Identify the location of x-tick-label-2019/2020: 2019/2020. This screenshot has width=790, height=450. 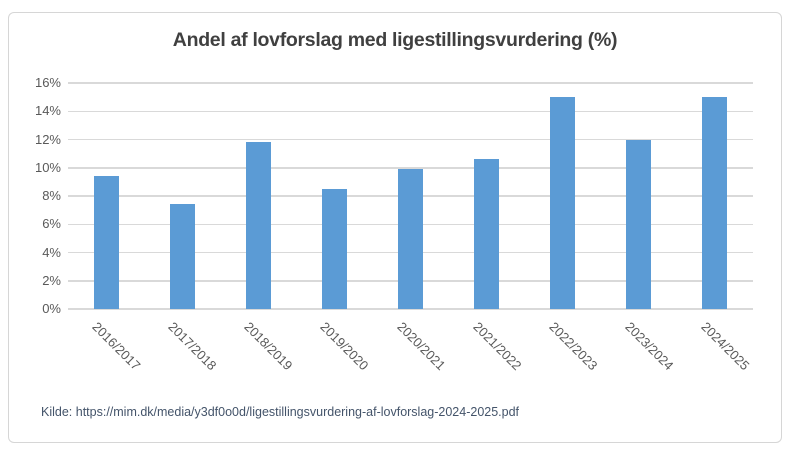
(344, 346).